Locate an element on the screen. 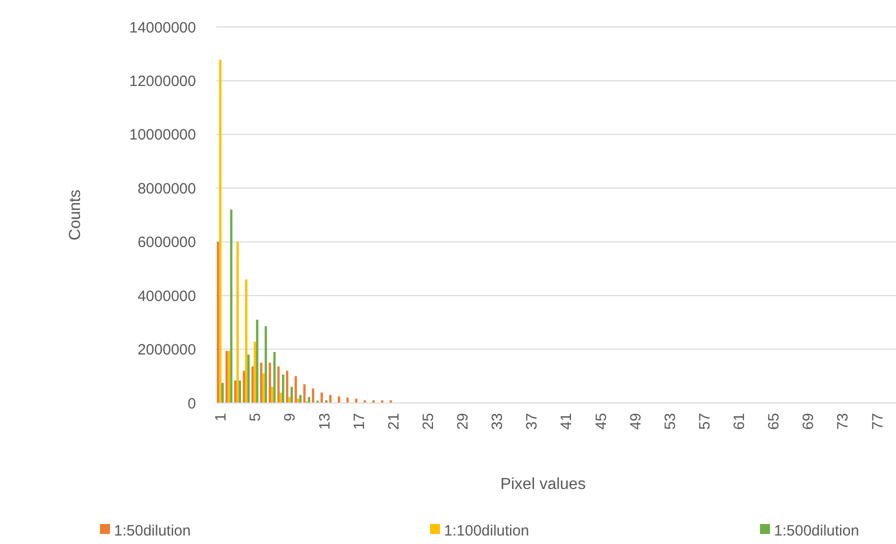 The image size is (896, 544). x-tick-label: 9 is located at coordinates (290, 417).